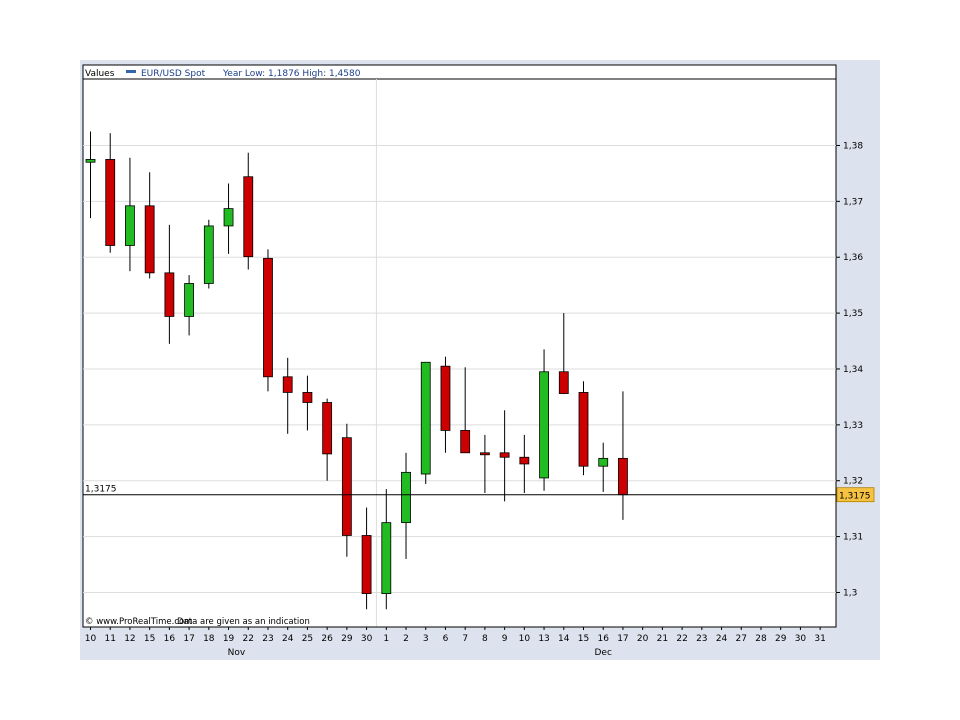 The width and height of the screenshot is (960, 720). I want to click on x-tick-label: 13, so click(543, 639).